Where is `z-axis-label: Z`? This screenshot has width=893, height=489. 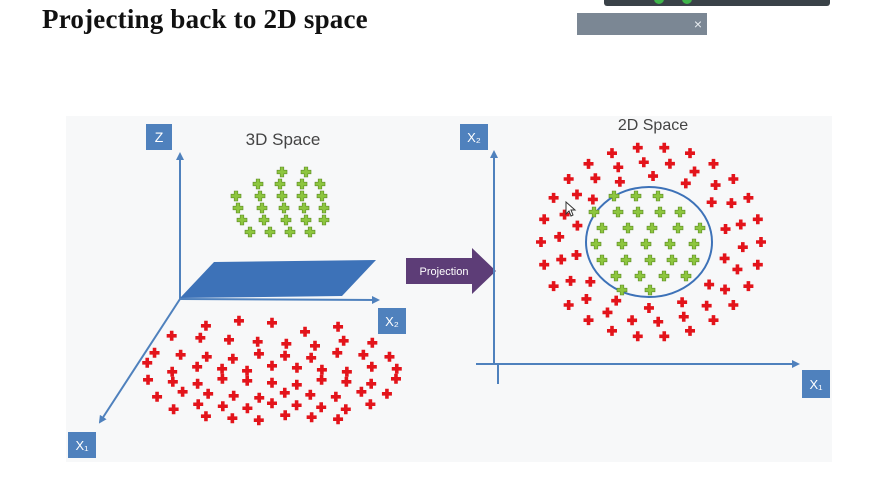
z-axis-label: Z is located at coordinates (159, 137).